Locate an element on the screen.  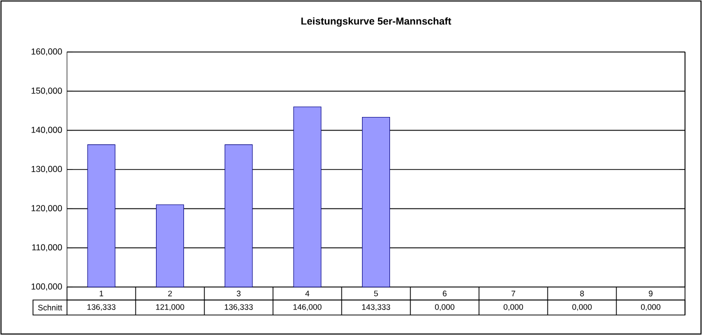
x-tick-label: 9 is located at coordinates (650, 293).